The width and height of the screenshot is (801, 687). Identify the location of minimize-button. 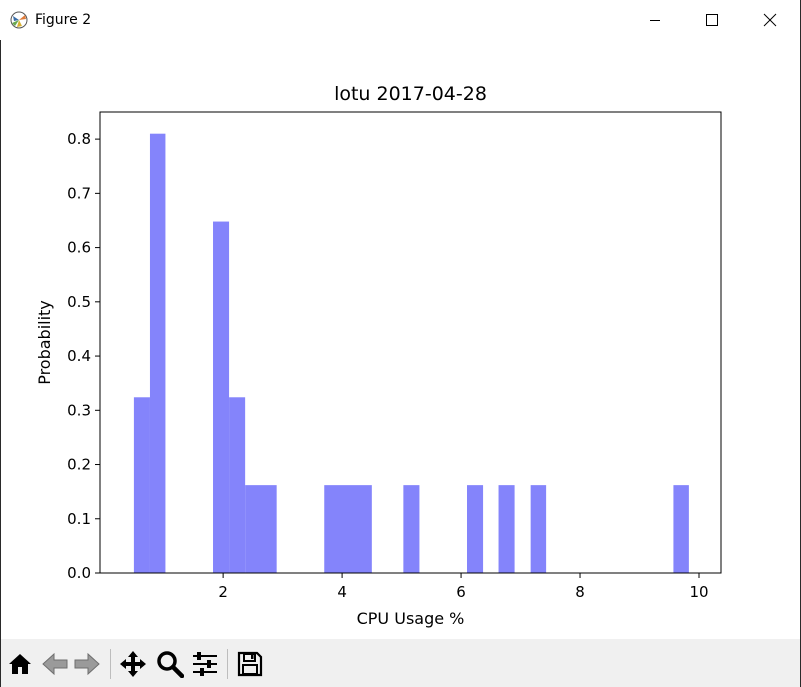
(655, 20).